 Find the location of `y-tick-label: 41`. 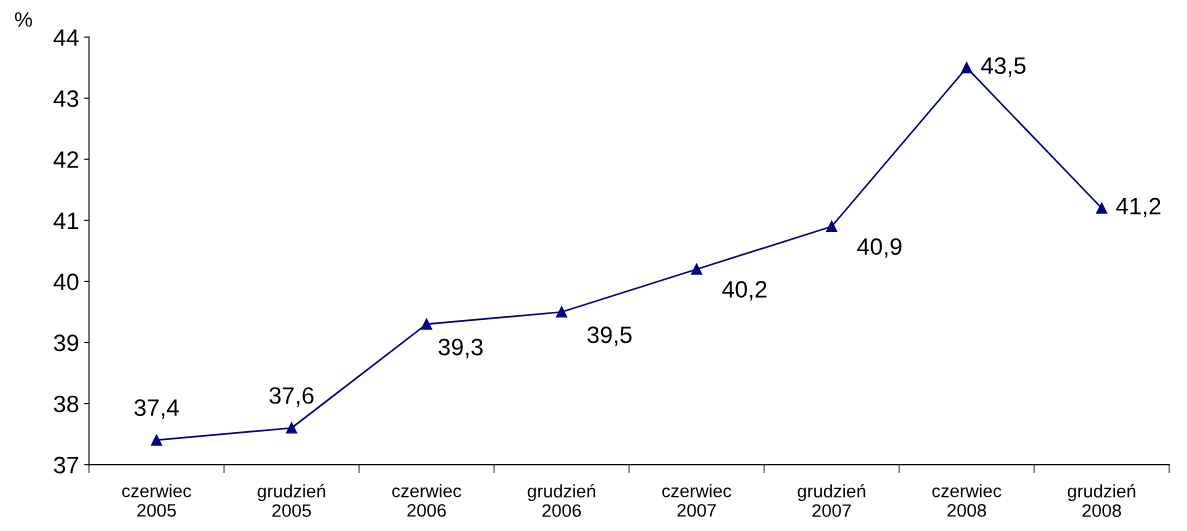

y-tick-label: 41 is located at coordinates (66, 220).